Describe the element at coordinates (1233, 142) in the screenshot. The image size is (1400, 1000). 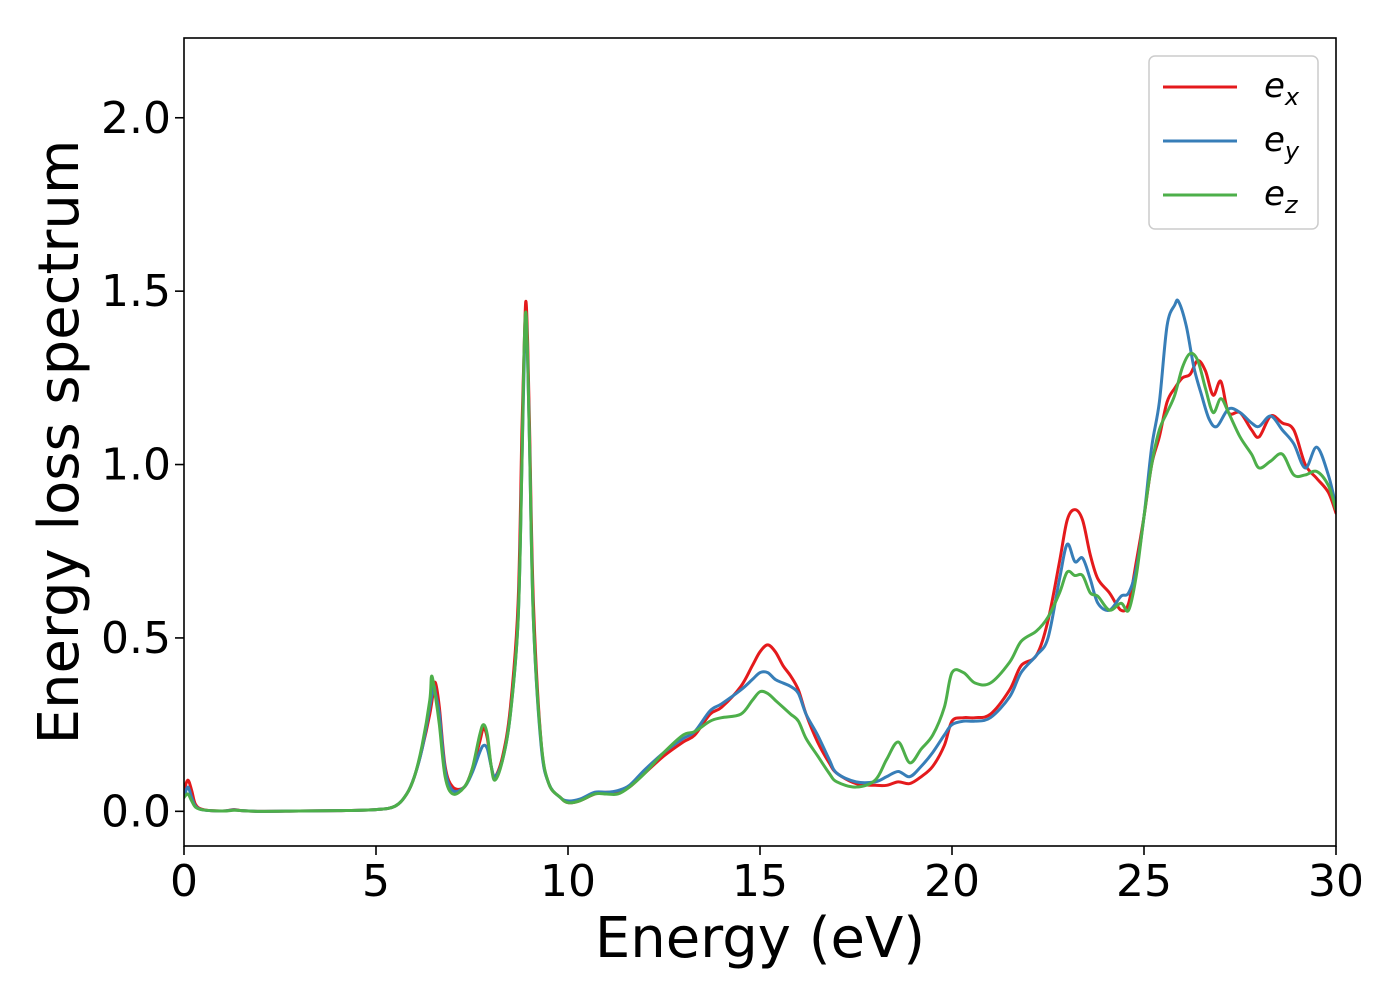
I see `legend: ex ey ez` at that location.